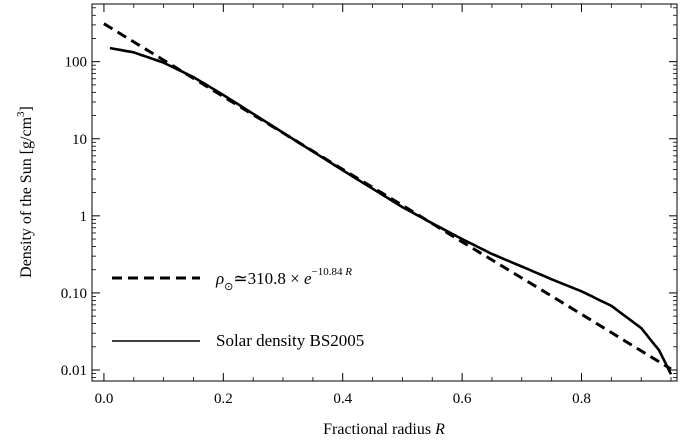 Image resolution: width=688 pixels, height=444 pixels. What do you see at coordinates (25, 192) in the screenshot?
I see `y-axis-title: Density of the Sun [g/cm3]` at bounding box center [25, 192].